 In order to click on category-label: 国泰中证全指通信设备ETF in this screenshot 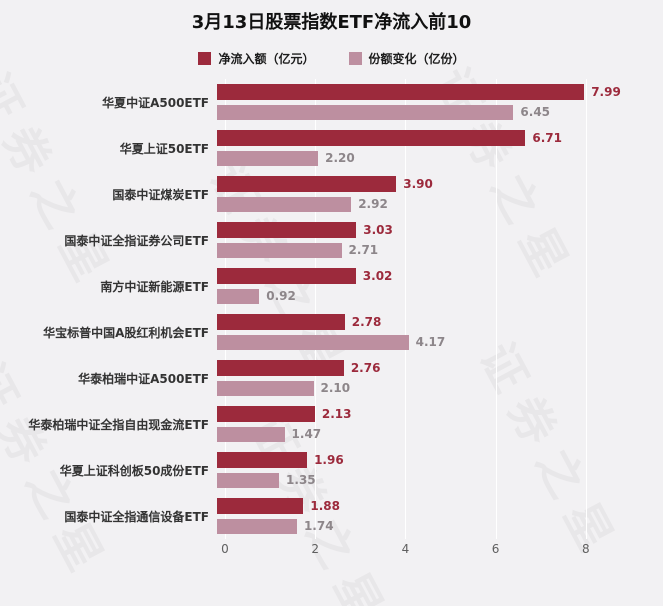, I will do `click(136, 516)`.